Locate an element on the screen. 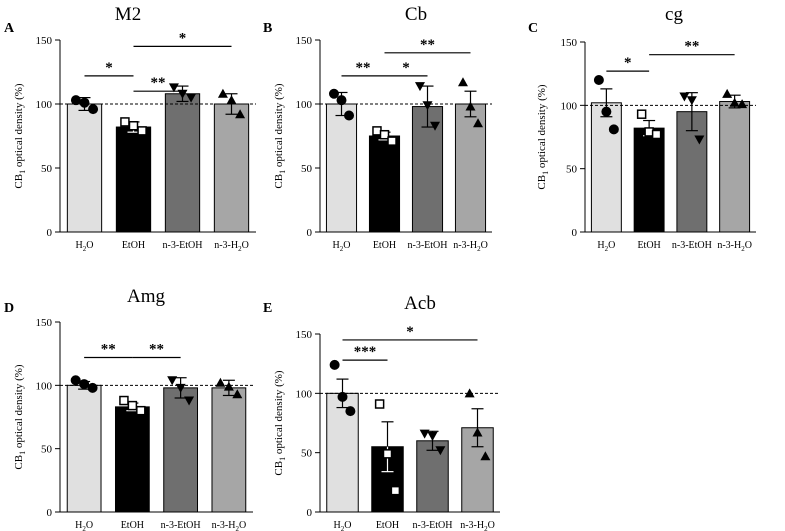  chart-title: Amg is located at coordinates (146, 296).